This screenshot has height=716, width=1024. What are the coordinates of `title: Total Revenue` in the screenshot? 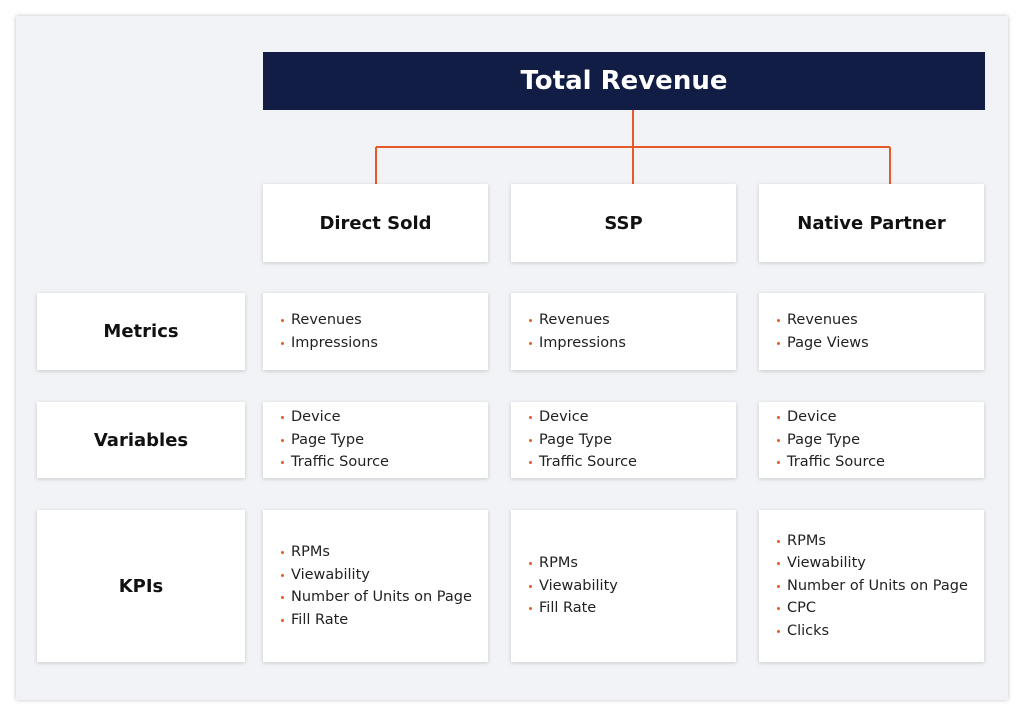 It's located at (624, 81).